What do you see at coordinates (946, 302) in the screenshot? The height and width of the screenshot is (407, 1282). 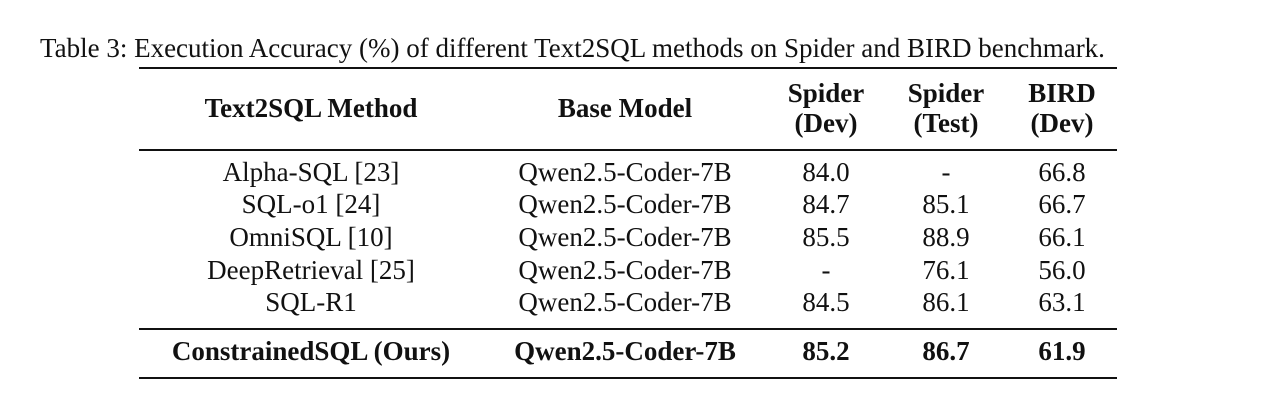 I see `cell-spider-test: 86.1` at bounding box center [946, 302].